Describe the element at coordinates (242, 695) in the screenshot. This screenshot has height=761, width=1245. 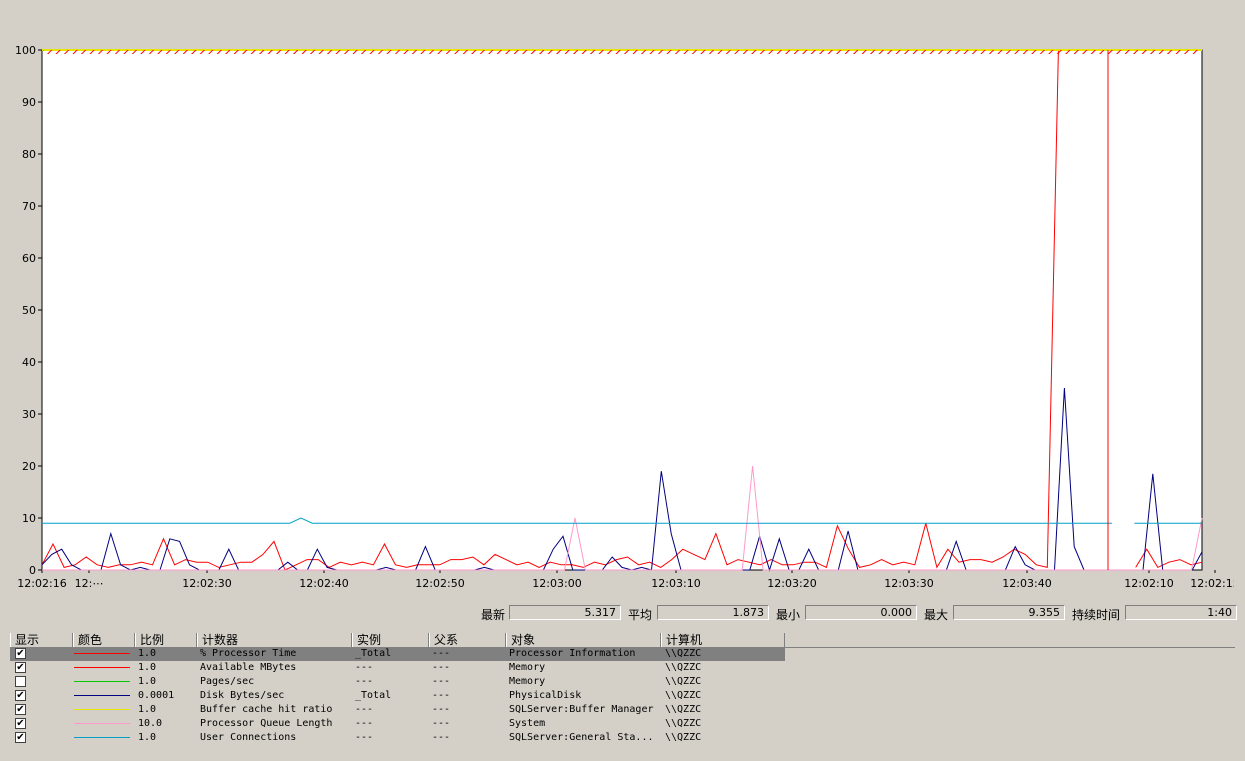
I see `legend-cell-counter: Disk Bytes/sec` at that location.